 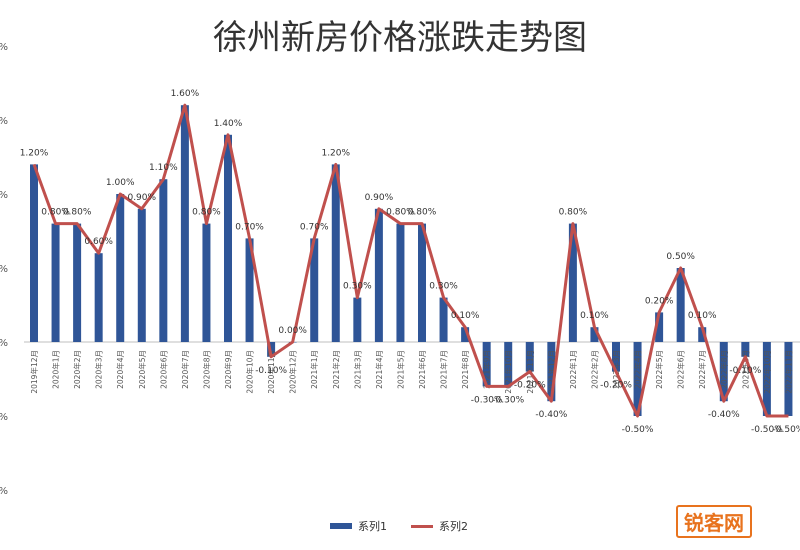 I want to click on x-tick-label: 2020年3月, so click(x=99, y=369).